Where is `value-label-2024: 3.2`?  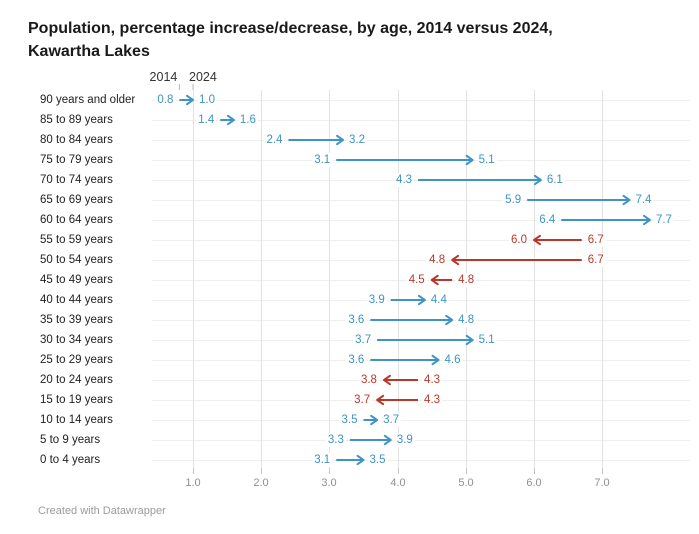
value-label-2024: 3.2 is located at coordinates (357, 140).